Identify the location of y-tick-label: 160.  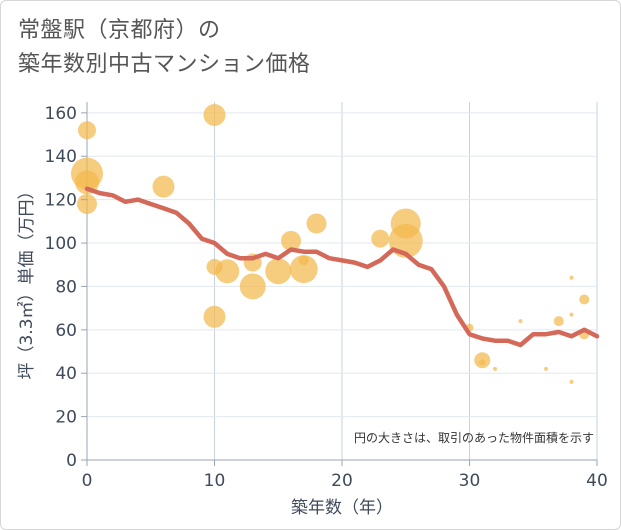
(61, 114).